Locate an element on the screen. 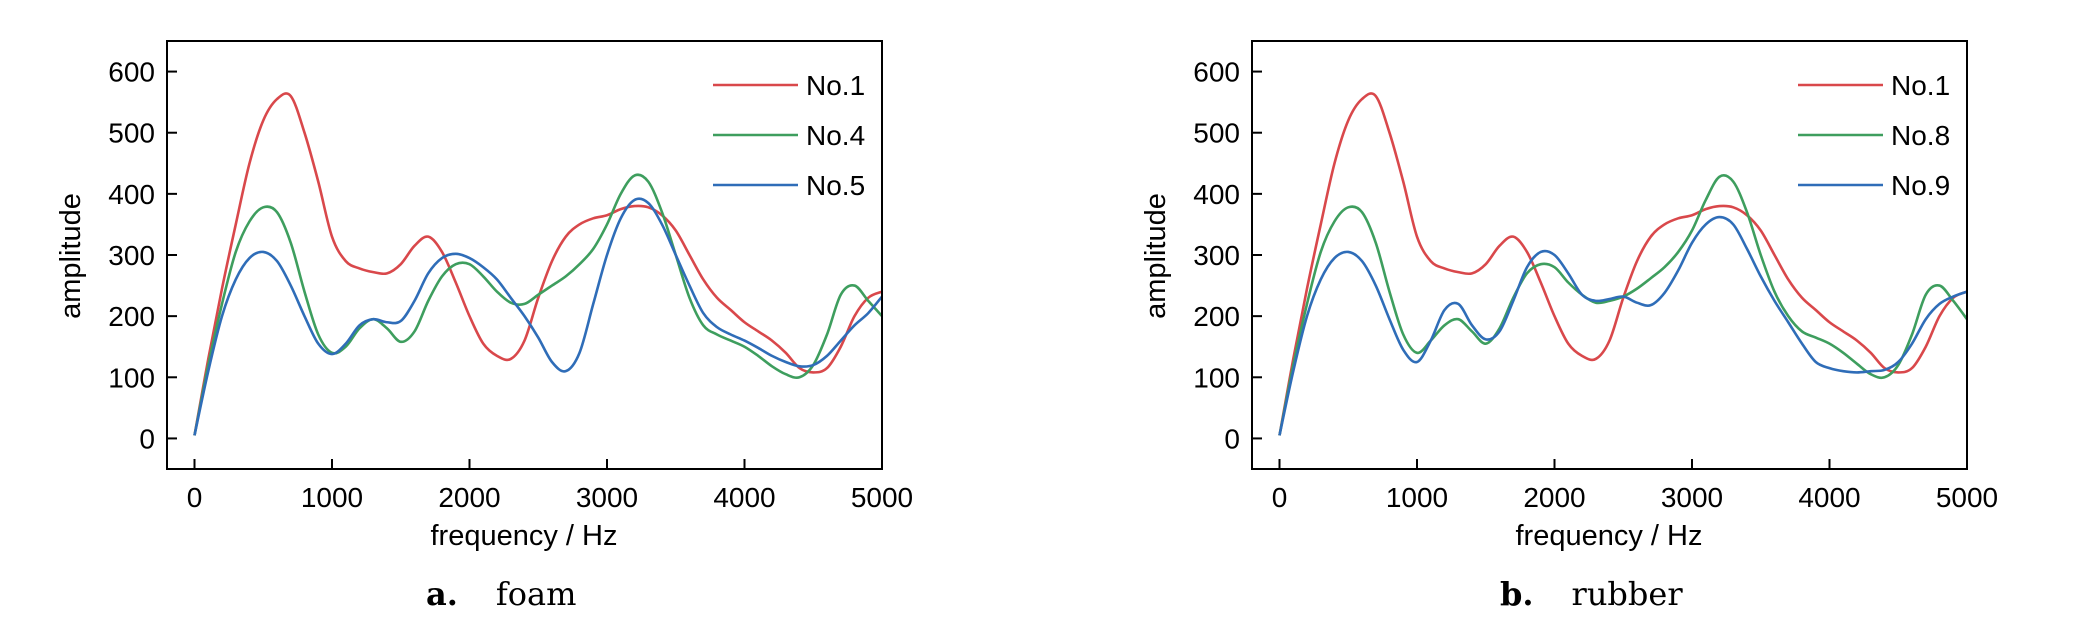  panel-letter: a. is located at coordinates (442, 594).